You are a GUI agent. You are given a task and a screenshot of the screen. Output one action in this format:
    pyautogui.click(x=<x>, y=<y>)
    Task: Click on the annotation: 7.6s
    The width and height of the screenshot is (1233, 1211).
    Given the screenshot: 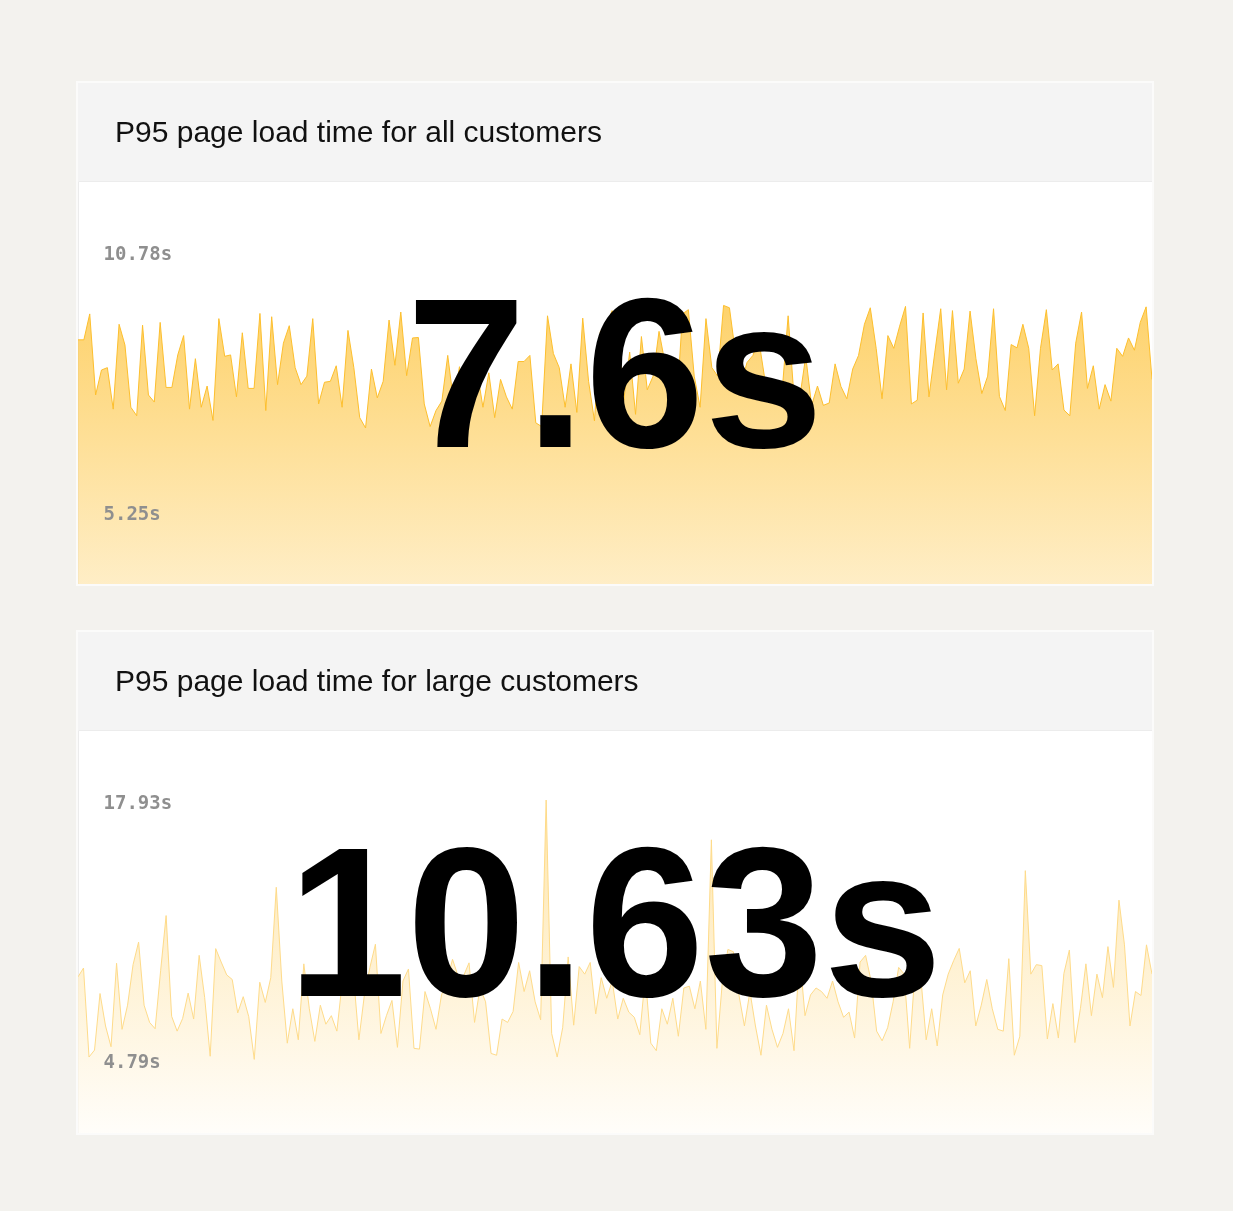 What is the action you would take?
    pyautogui.click(x=615, y=372)
    